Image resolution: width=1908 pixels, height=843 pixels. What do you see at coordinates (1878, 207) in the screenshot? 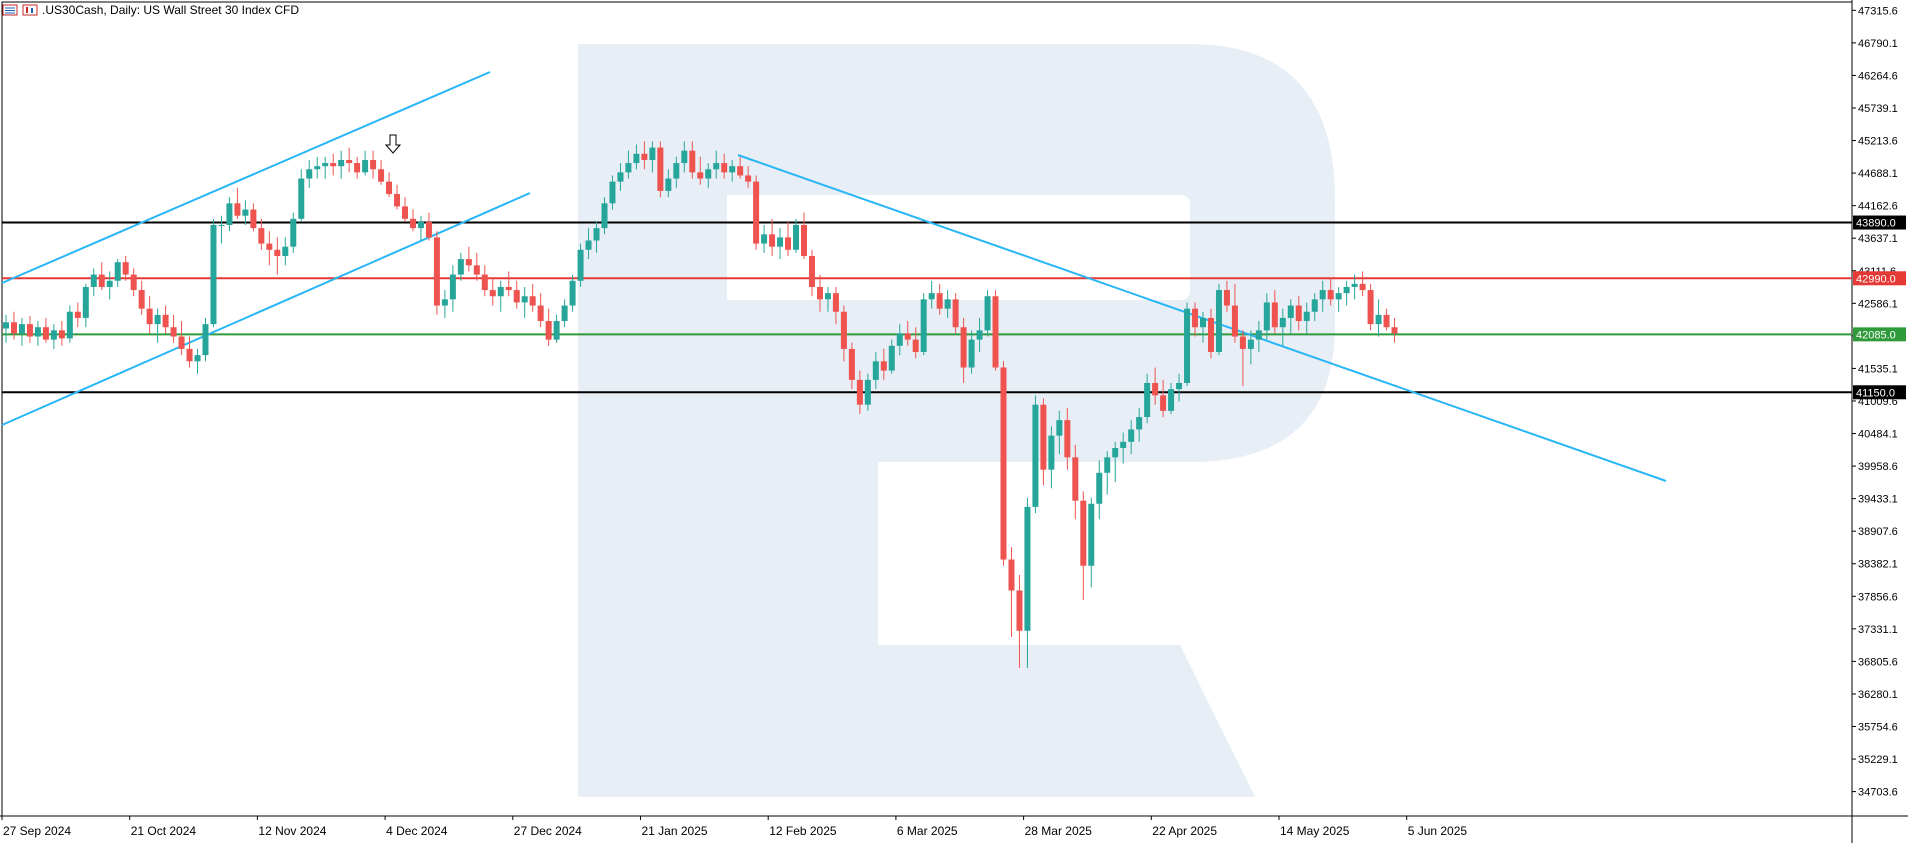
I see `y-tick-label: 44162.6` at bounding box center [1878, 207].